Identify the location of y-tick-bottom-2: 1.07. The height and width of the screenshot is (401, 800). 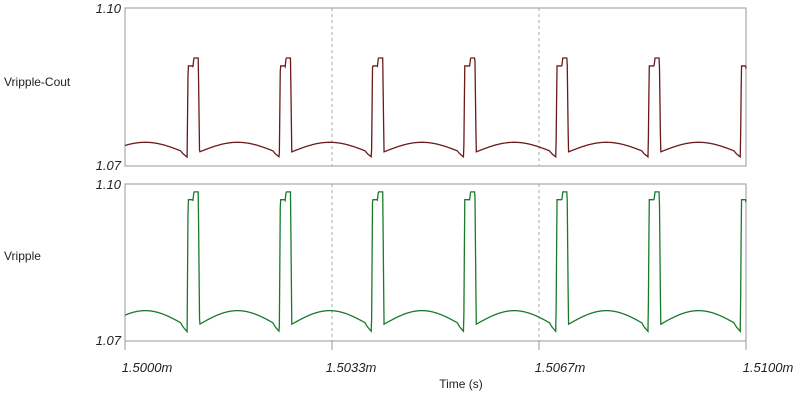
(109, 340).